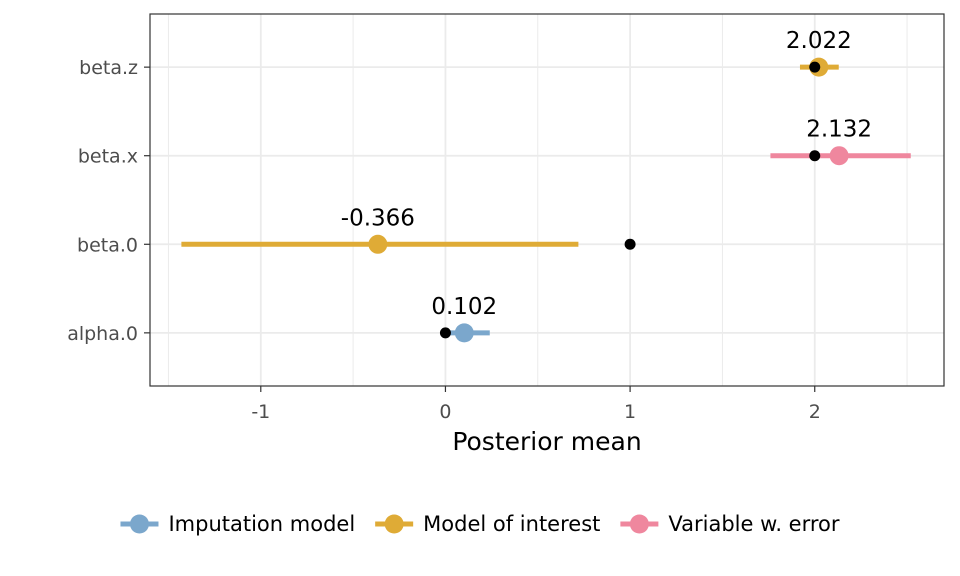 The height and width of the screenshot is (576, 960). What do you see at coordinates (754, 524) in the screenshot?
I see `legend-label: Variable w. error` at bounding box center [754, 524].